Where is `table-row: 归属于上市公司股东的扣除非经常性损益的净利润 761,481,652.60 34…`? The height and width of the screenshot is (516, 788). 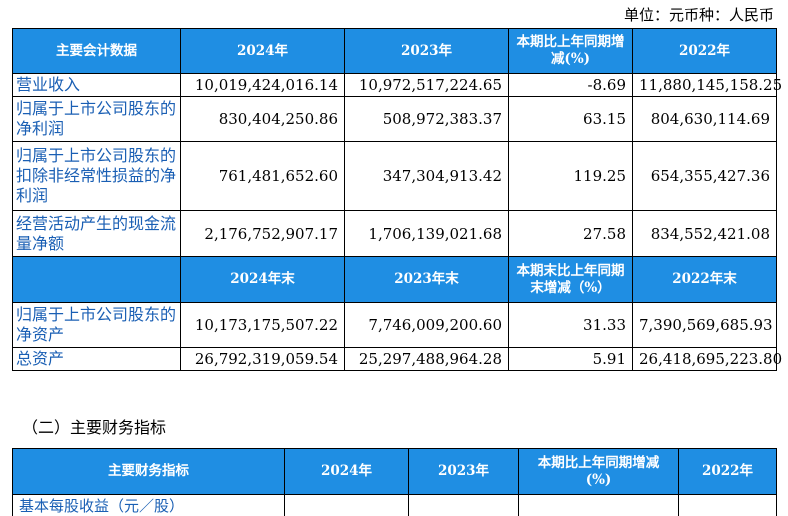
table-row: 归属于上市公司股东的扣除非经常性损益的净利润 761,481,652.60 34… is located at coordinates (395, 176).